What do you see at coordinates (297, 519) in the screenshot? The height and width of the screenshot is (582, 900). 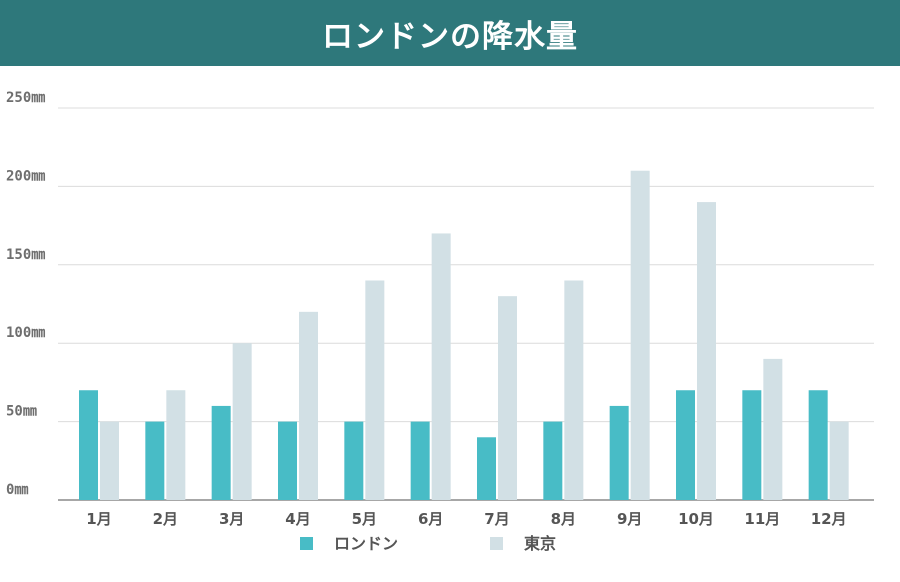 I see `x-tick-label: 4月` at bounding box center [297, 519].